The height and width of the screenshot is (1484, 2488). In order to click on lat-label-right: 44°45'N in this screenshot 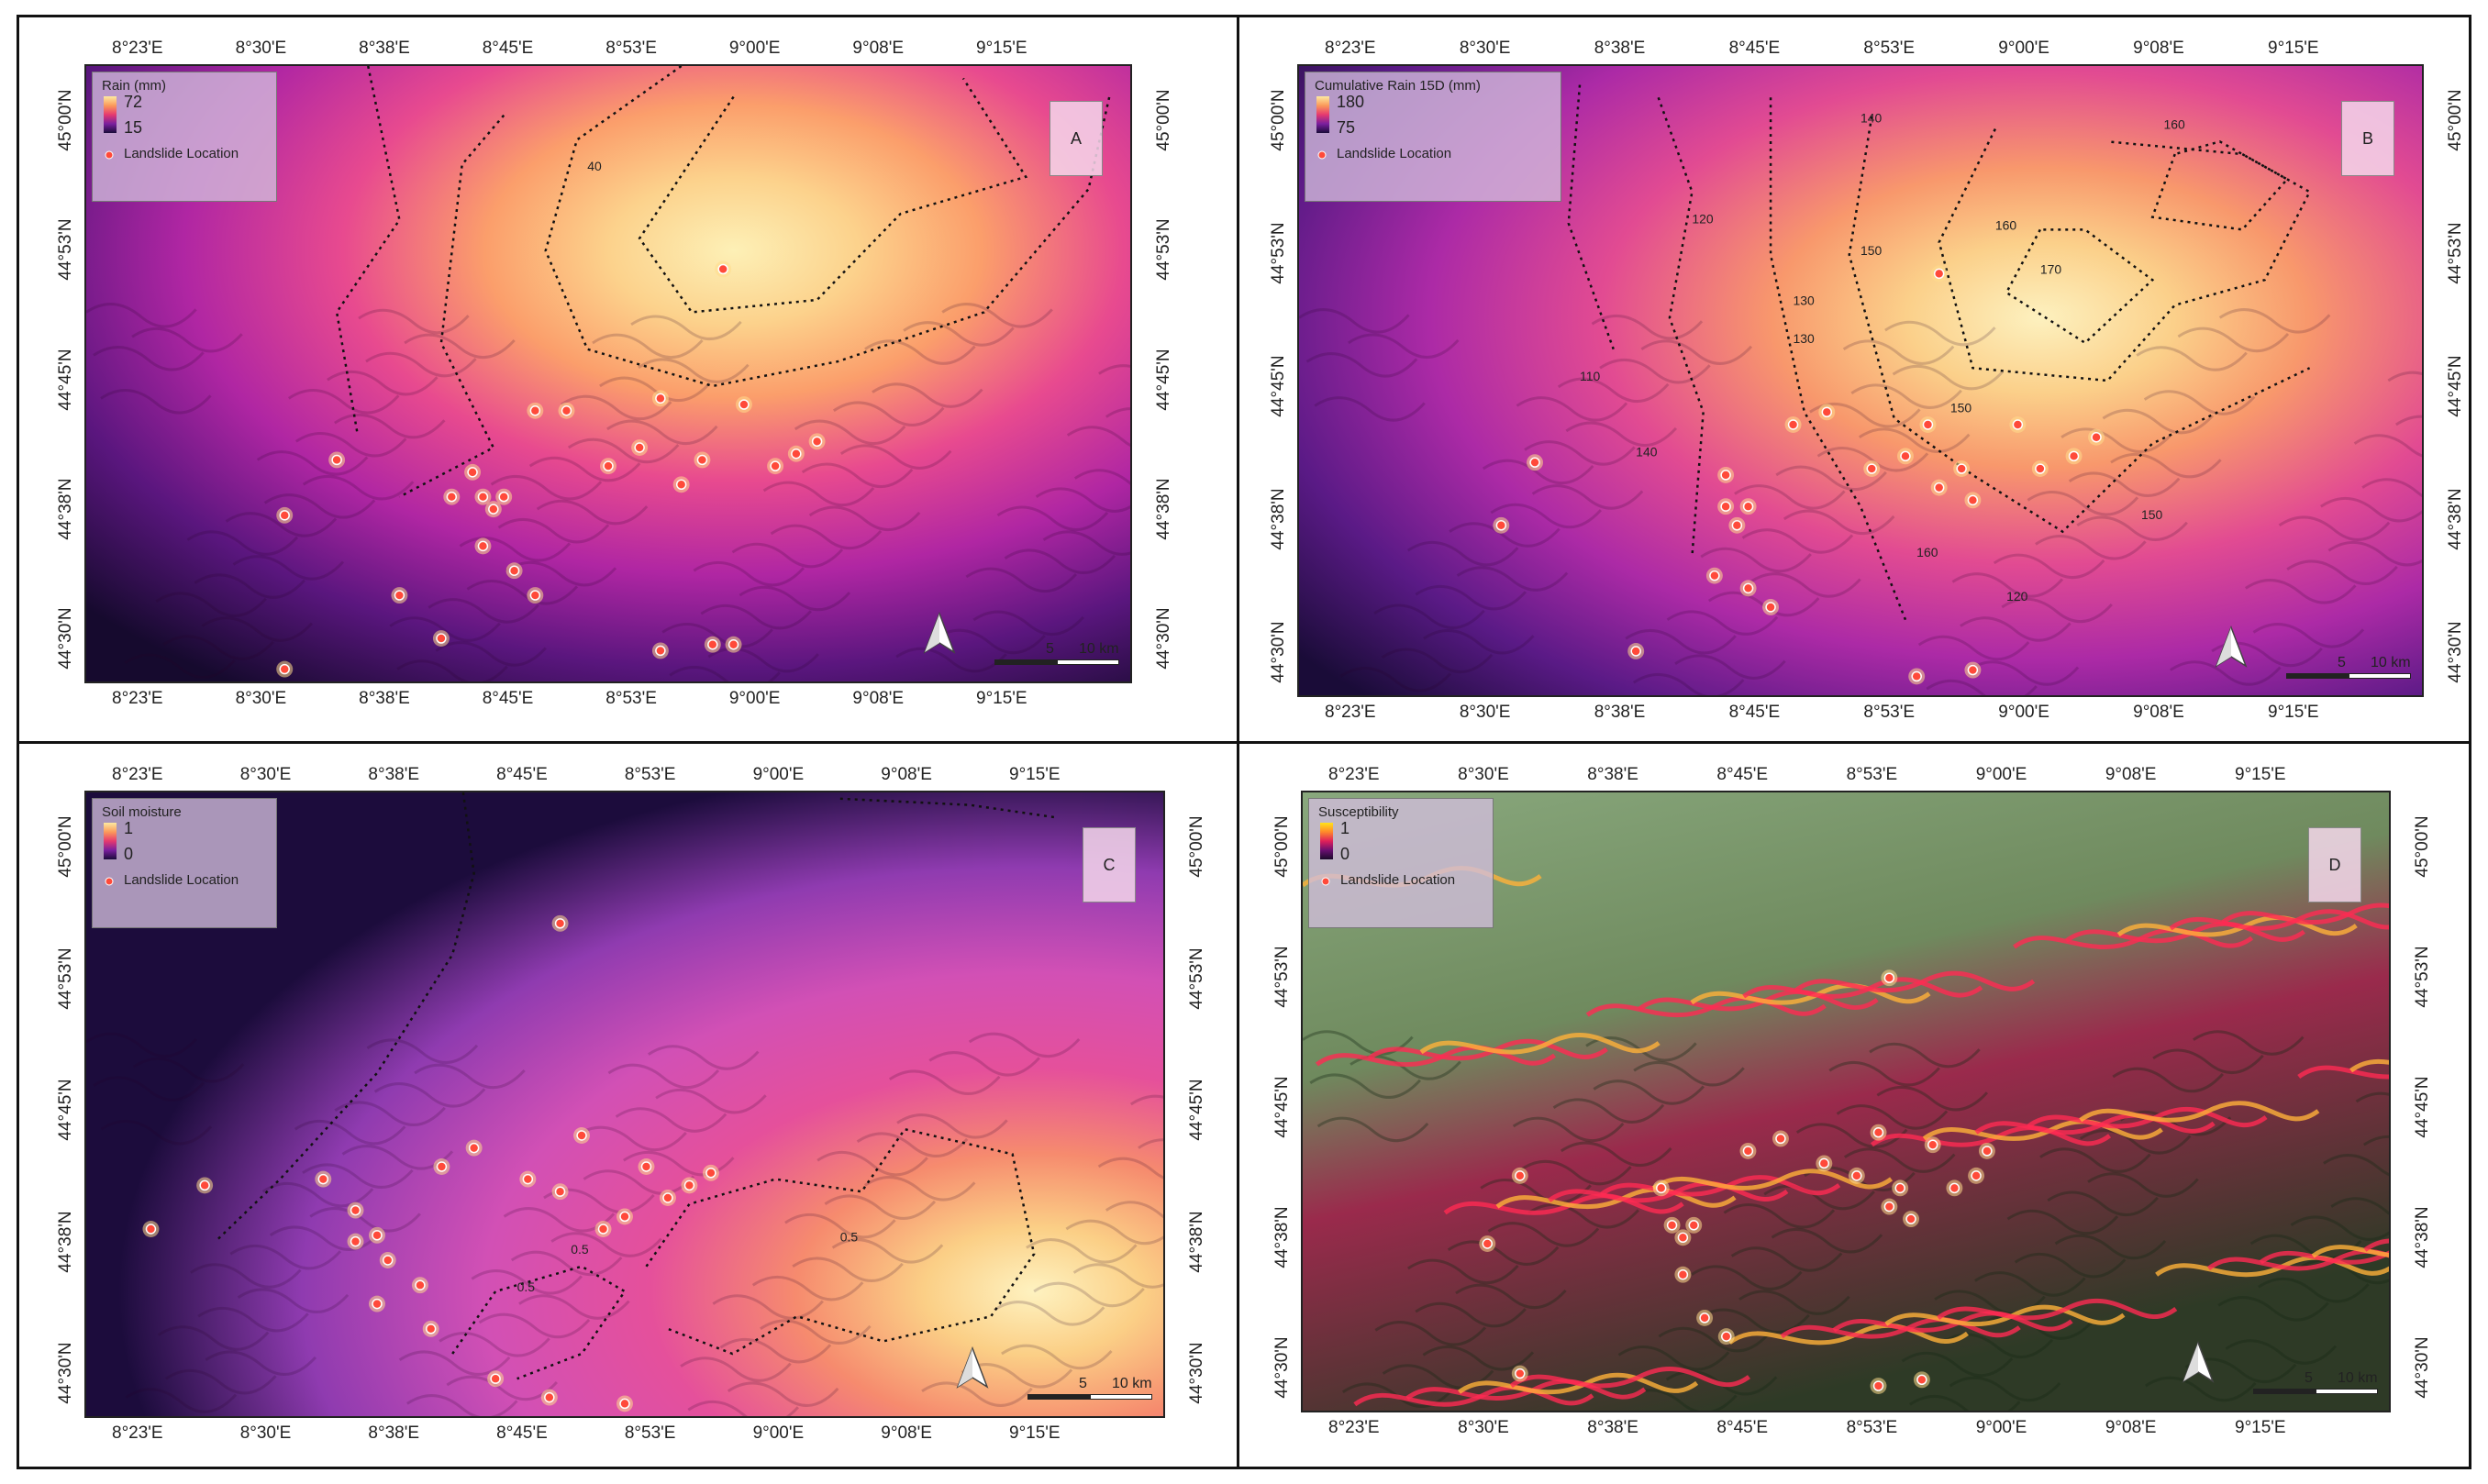, I will do `click(2422, 1107)`.